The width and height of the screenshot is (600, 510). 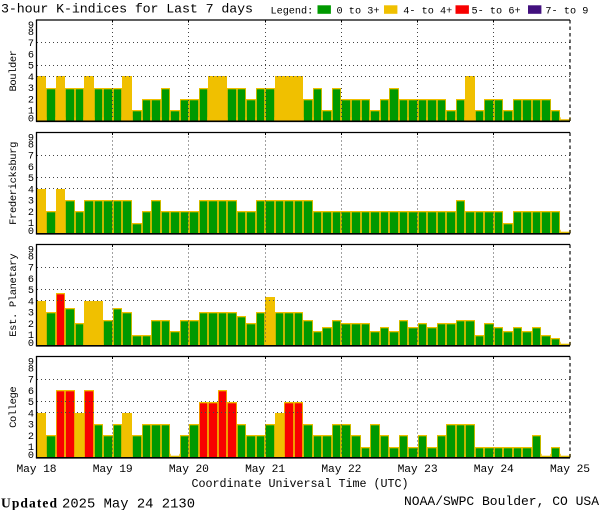 What do you see at coordinates (427, 12) in the screenshot?
I see `svg-text: 4- to 4+` at bounding box center [427, 12].